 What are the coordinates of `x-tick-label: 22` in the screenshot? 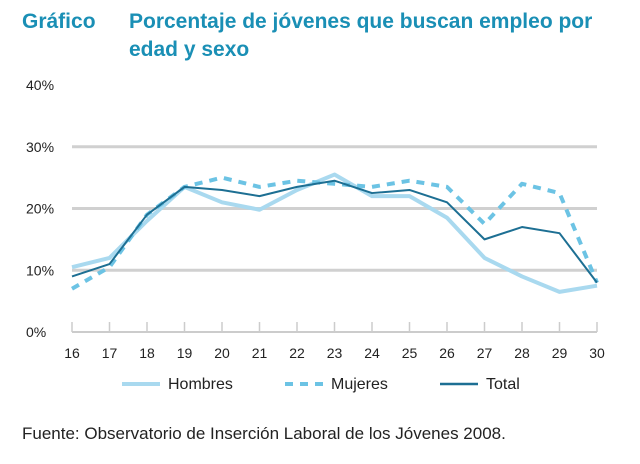 It's located at (297, 353).